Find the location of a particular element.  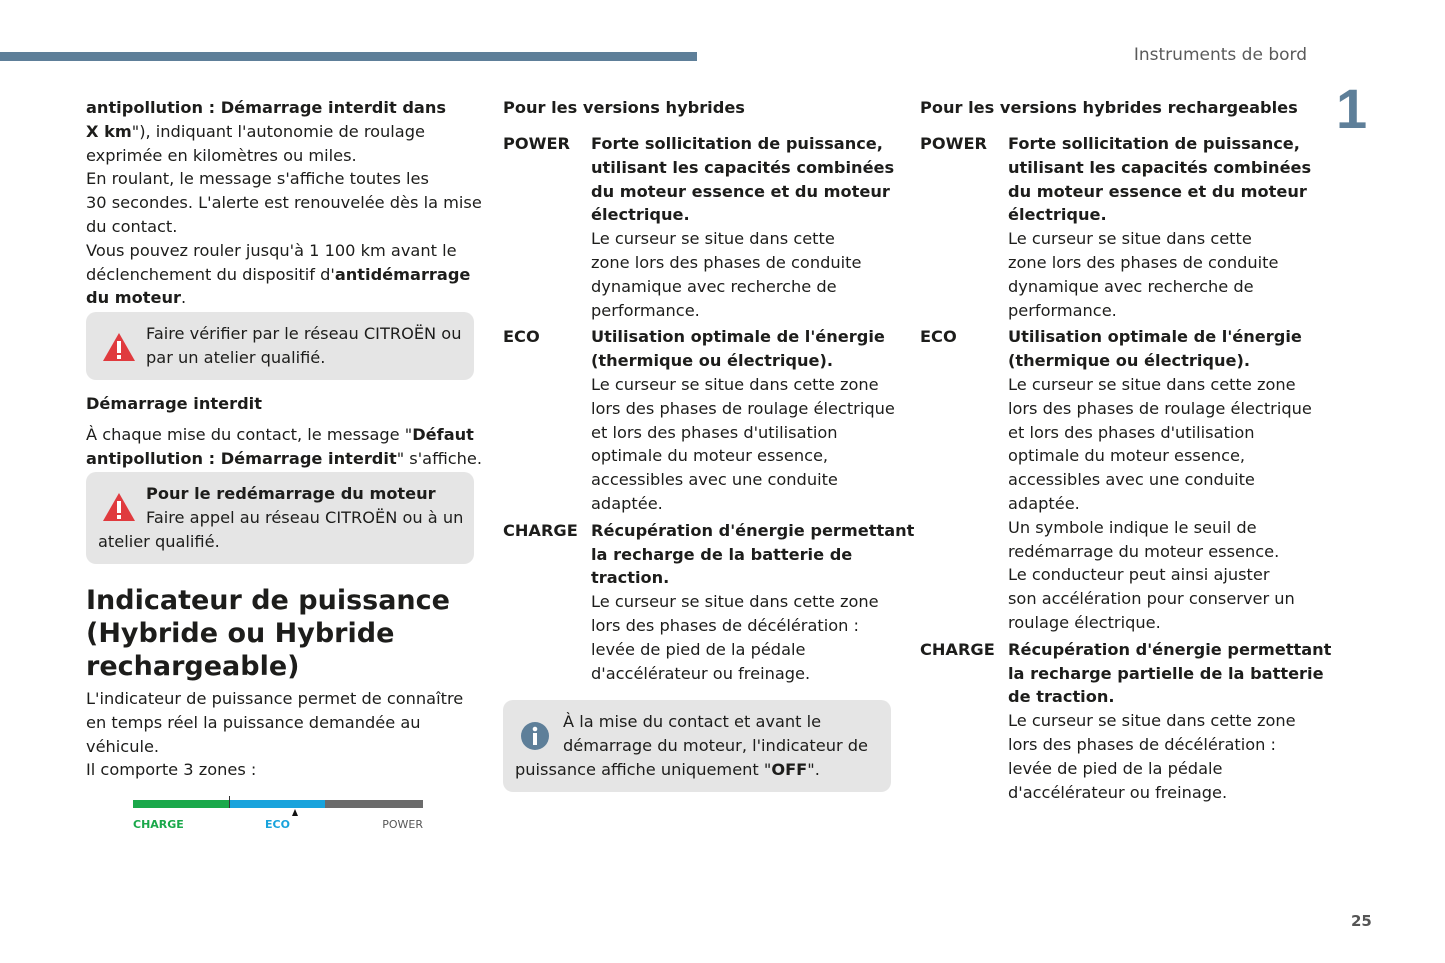

gauge-power-zone is located at coordinates (374, 804).